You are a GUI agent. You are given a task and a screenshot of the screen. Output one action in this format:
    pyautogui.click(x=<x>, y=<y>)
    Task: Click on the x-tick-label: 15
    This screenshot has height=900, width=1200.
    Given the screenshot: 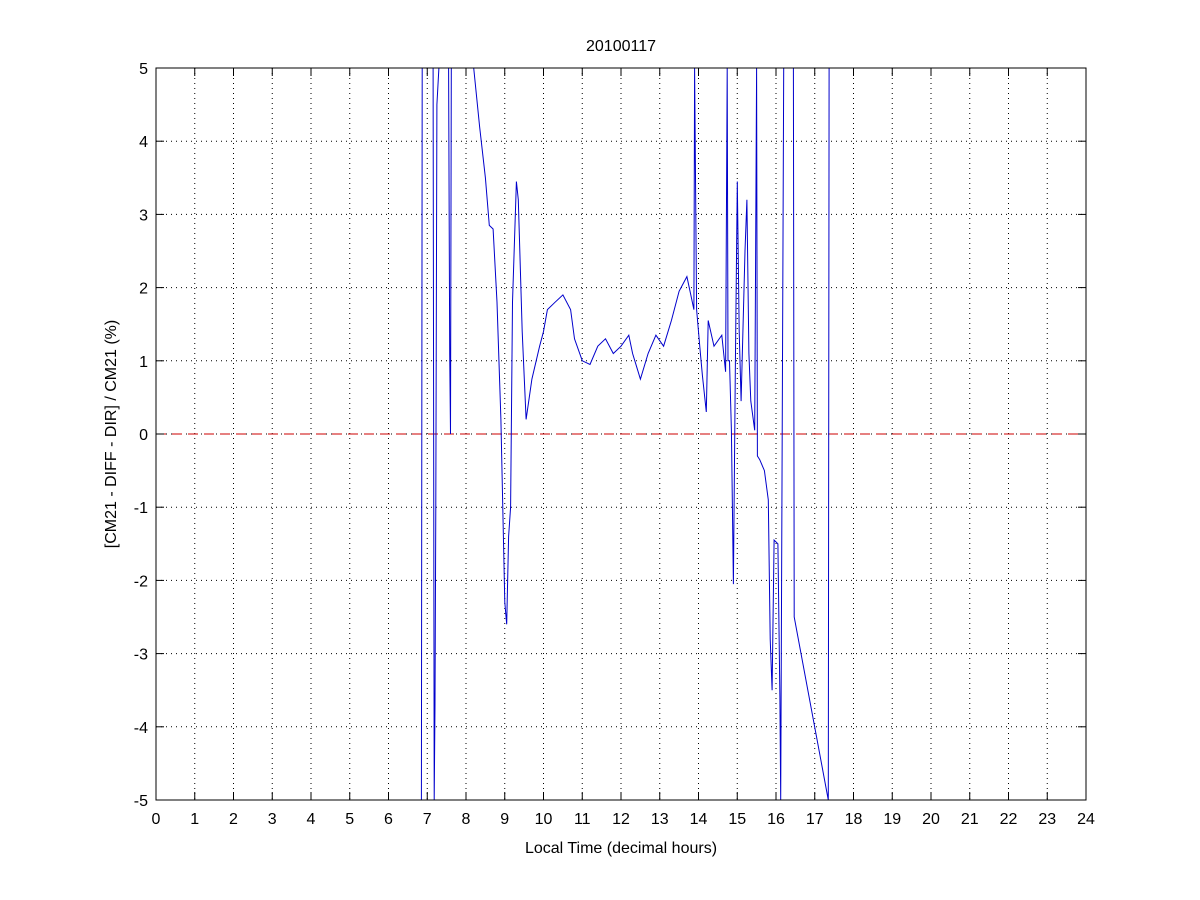 What is the action you would take?
    pyautogui.click(x=737, y=819)
    